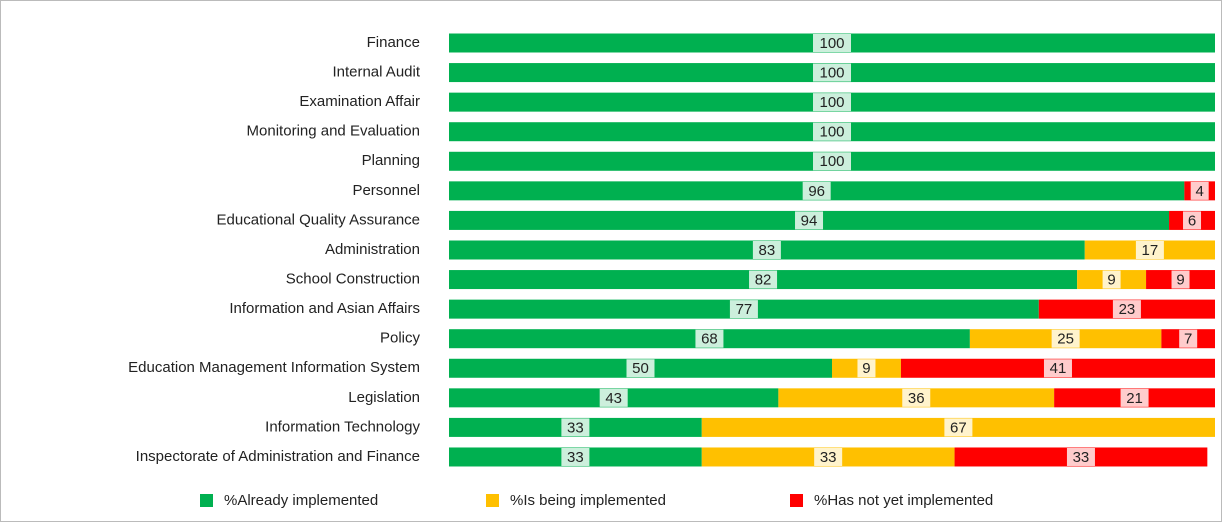 This screenshot has height=522, width=1222. I want to click on y-tick-label: School Construction, so click(353, 279).